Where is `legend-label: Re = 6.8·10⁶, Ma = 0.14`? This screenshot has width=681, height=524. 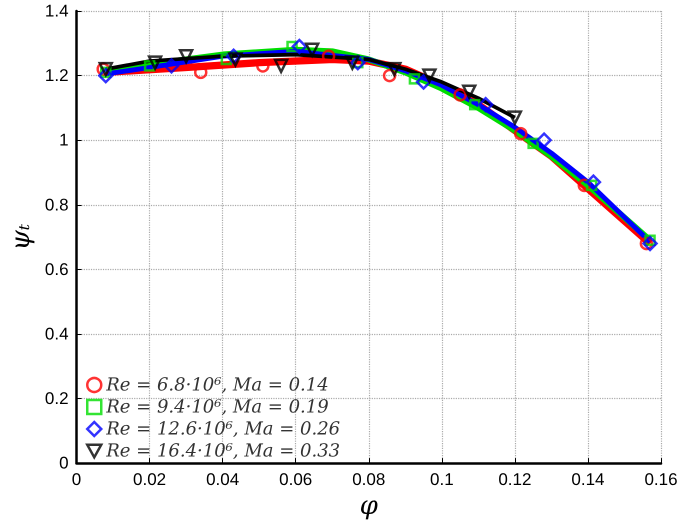
legend-label: Re = 6.8·10⁶, Ma = 0.14 is located at coordinates (217, 385).